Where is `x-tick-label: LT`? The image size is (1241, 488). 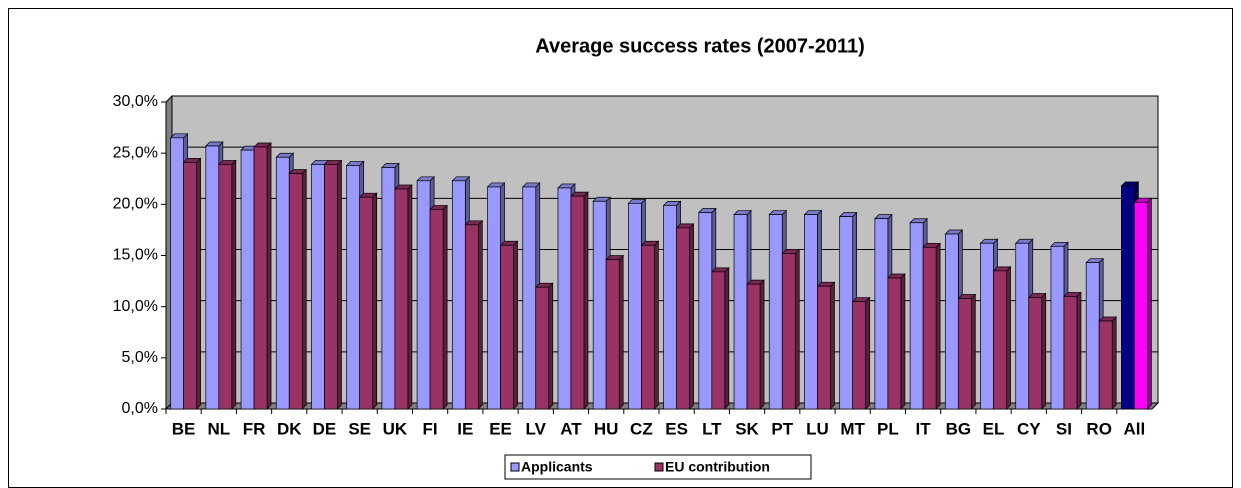 x-tick-label: LT is located at coordinates (712, 428).